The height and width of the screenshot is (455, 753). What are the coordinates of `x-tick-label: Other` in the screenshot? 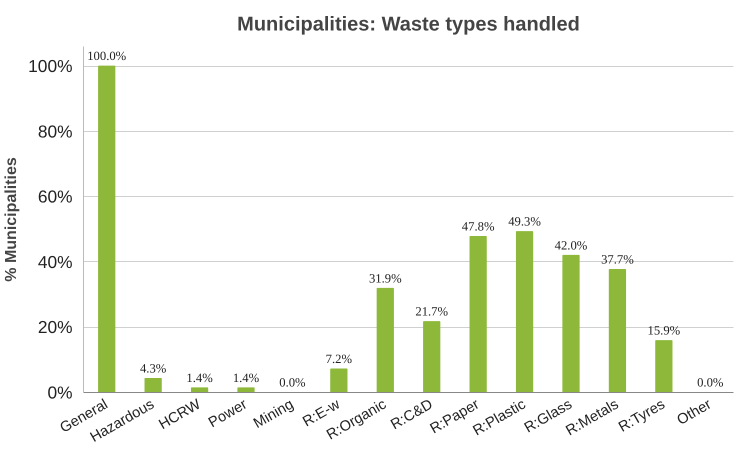 It's located at (694, 412).